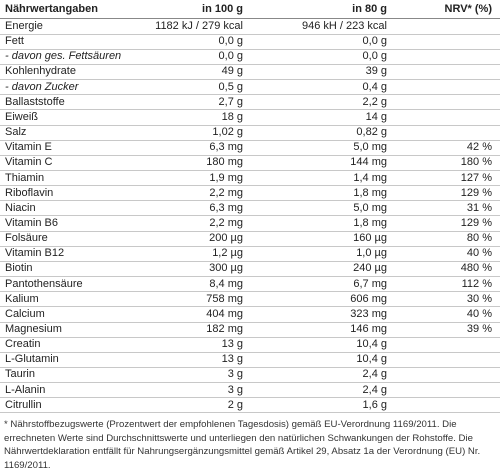  Describe the element at coordinates (368, 313) in the screenshot. I see `value-80g: 323 mg` at that location.